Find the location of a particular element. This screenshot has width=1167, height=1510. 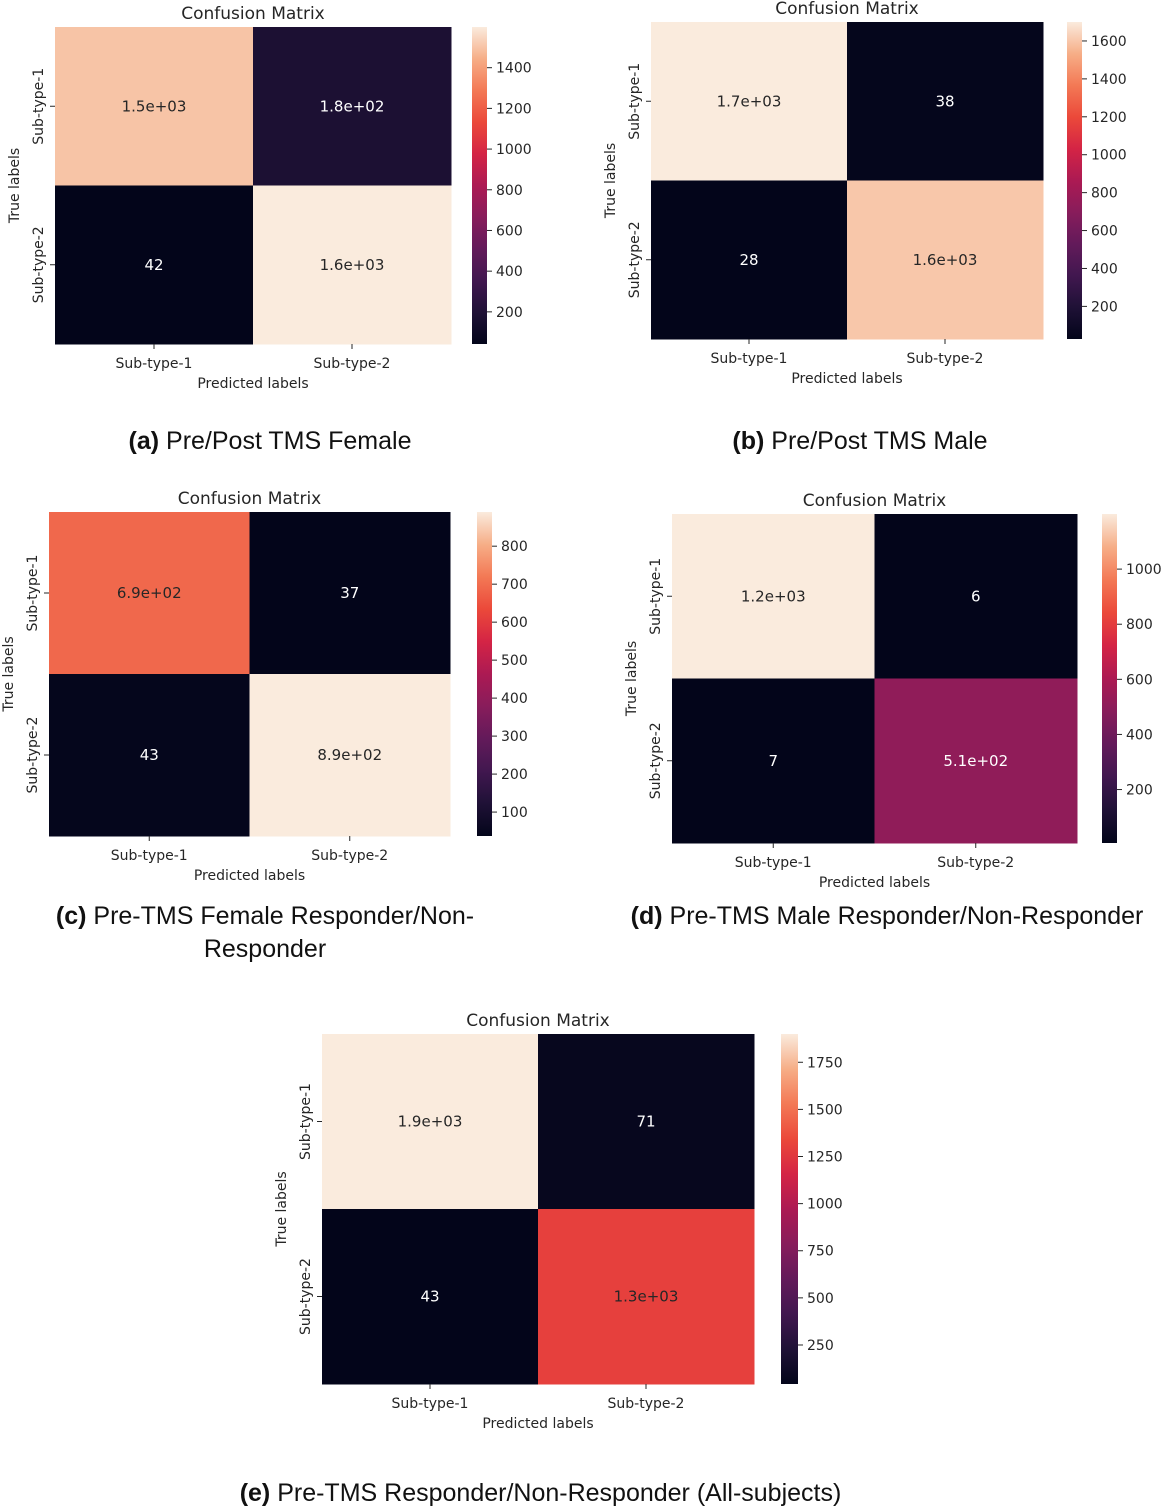

cell-label: 1.9e+03 is located at coordinates (430, 1122).